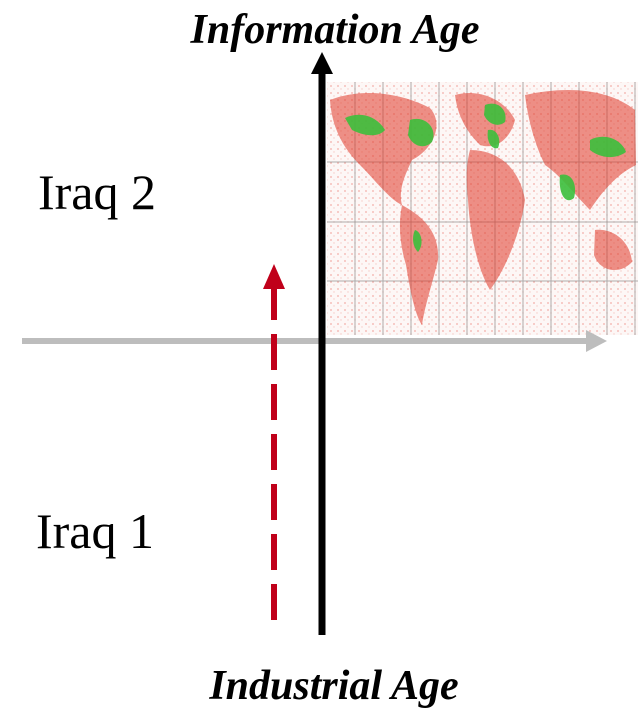  Describe the element at coordinates (95, 531) in the screenshot. I see `iraq-1-label: Iraq 1` at that location.